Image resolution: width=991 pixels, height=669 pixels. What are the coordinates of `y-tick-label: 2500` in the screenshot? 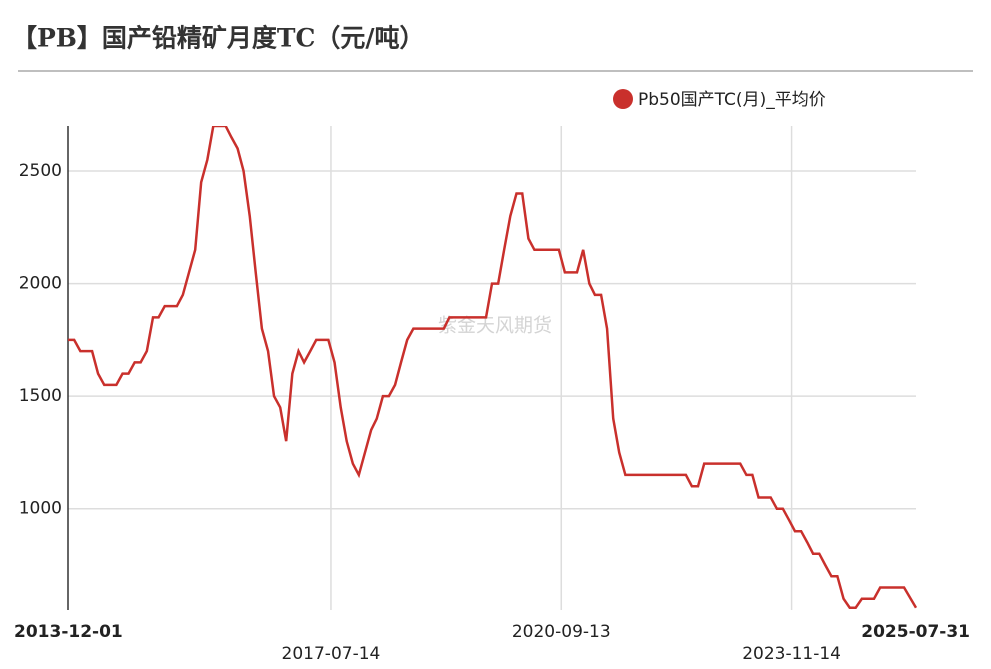 It's located at (40, 171).